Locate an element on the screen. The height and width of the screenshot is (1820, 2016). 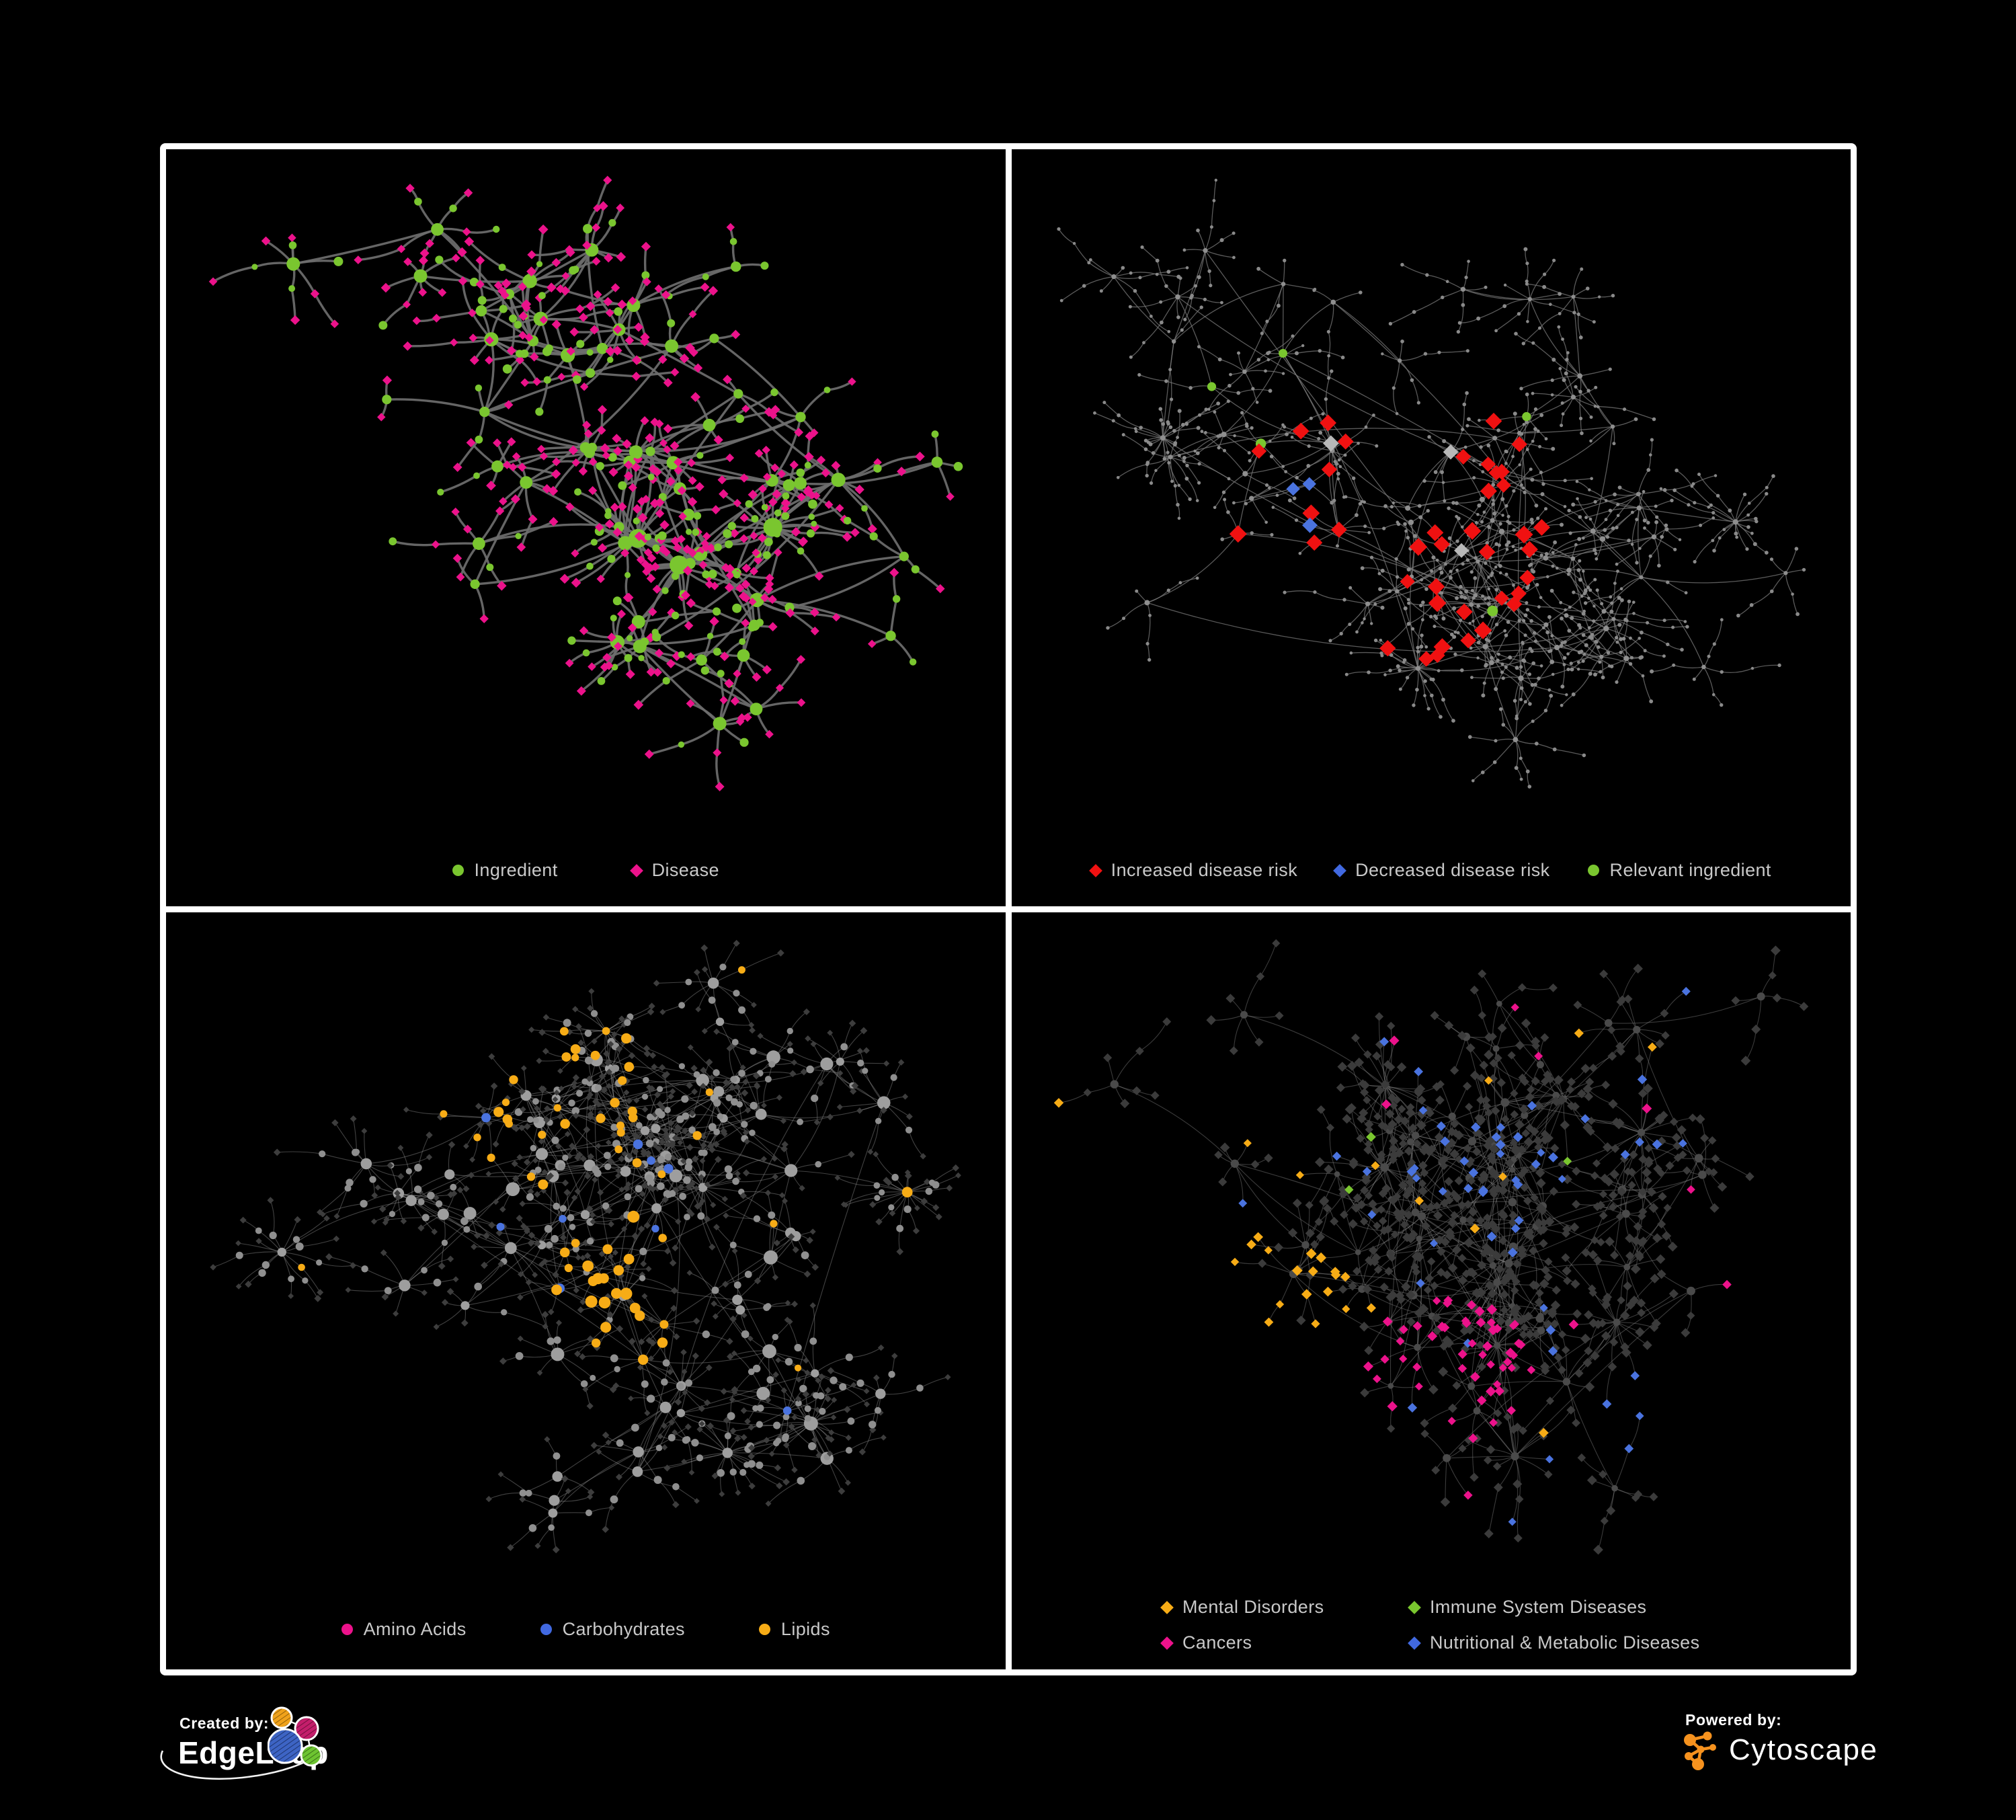
ingredient-disease-network-graph is located at coordinates (585, 483).